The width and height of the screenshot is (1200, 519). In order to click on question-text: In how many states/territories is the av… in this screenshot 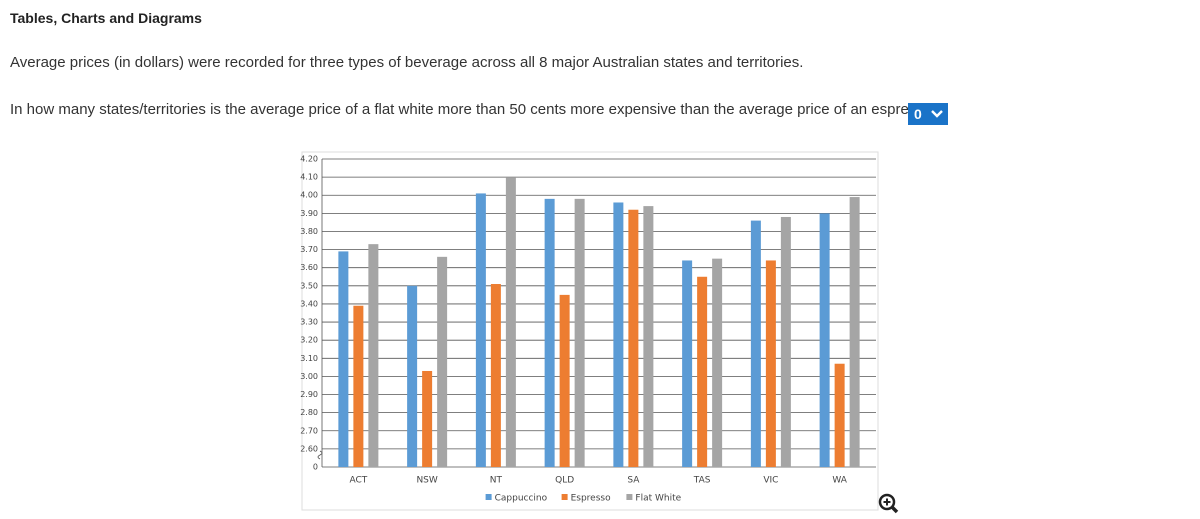, I will do `click(475, 109)`.